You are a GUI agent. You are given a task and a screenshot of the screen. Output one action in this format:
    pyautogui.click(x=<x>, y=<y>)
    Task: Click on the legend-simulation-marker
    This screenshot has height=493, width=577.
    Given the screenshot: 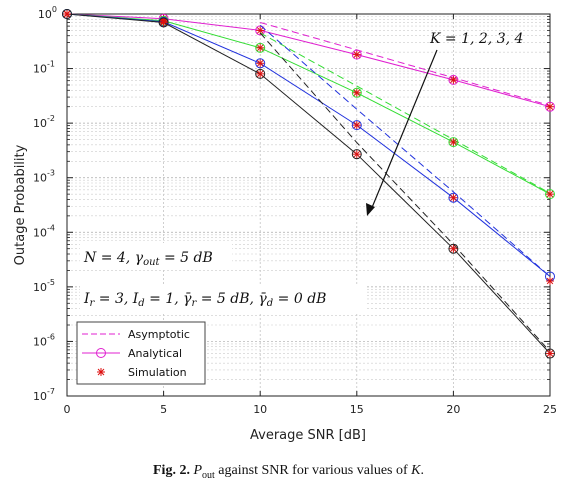 What is the action you would take?
    pyautogui.click(x=101, y=372)
    